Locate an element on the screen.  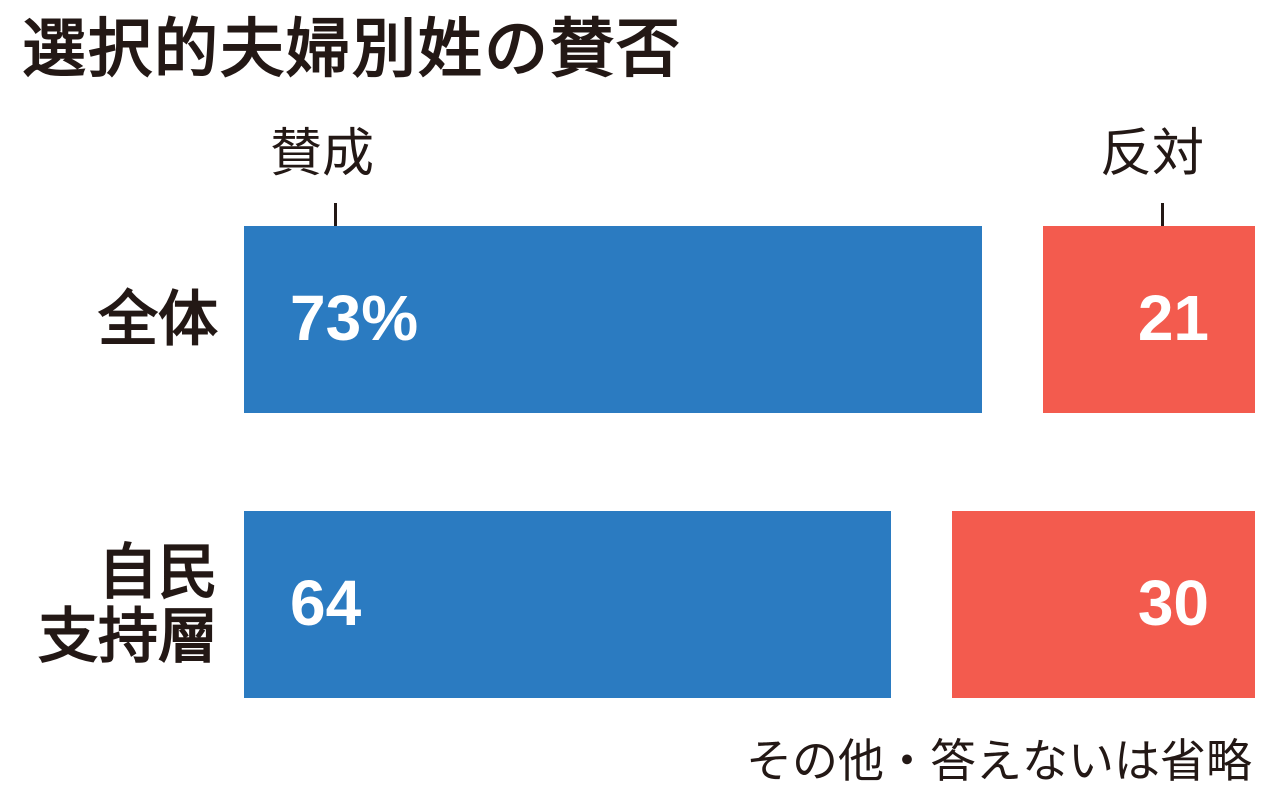
value-label-oppose-ldp-supporters: 30 is located at coordinates (1173, 602).